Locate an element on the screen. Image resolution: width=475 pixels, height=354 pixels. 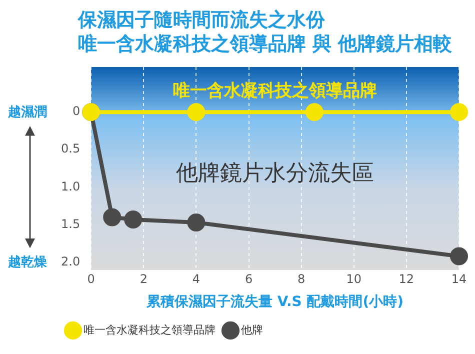
x-tick-label: 2 is located at coordinates (144, 279).